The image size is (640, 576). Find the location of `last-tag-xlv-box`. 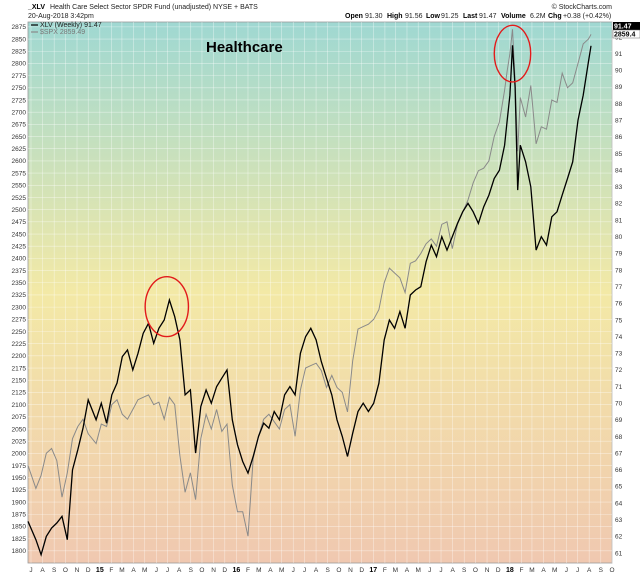

last-tag-xlv-box is located at coordinates (626, 26).